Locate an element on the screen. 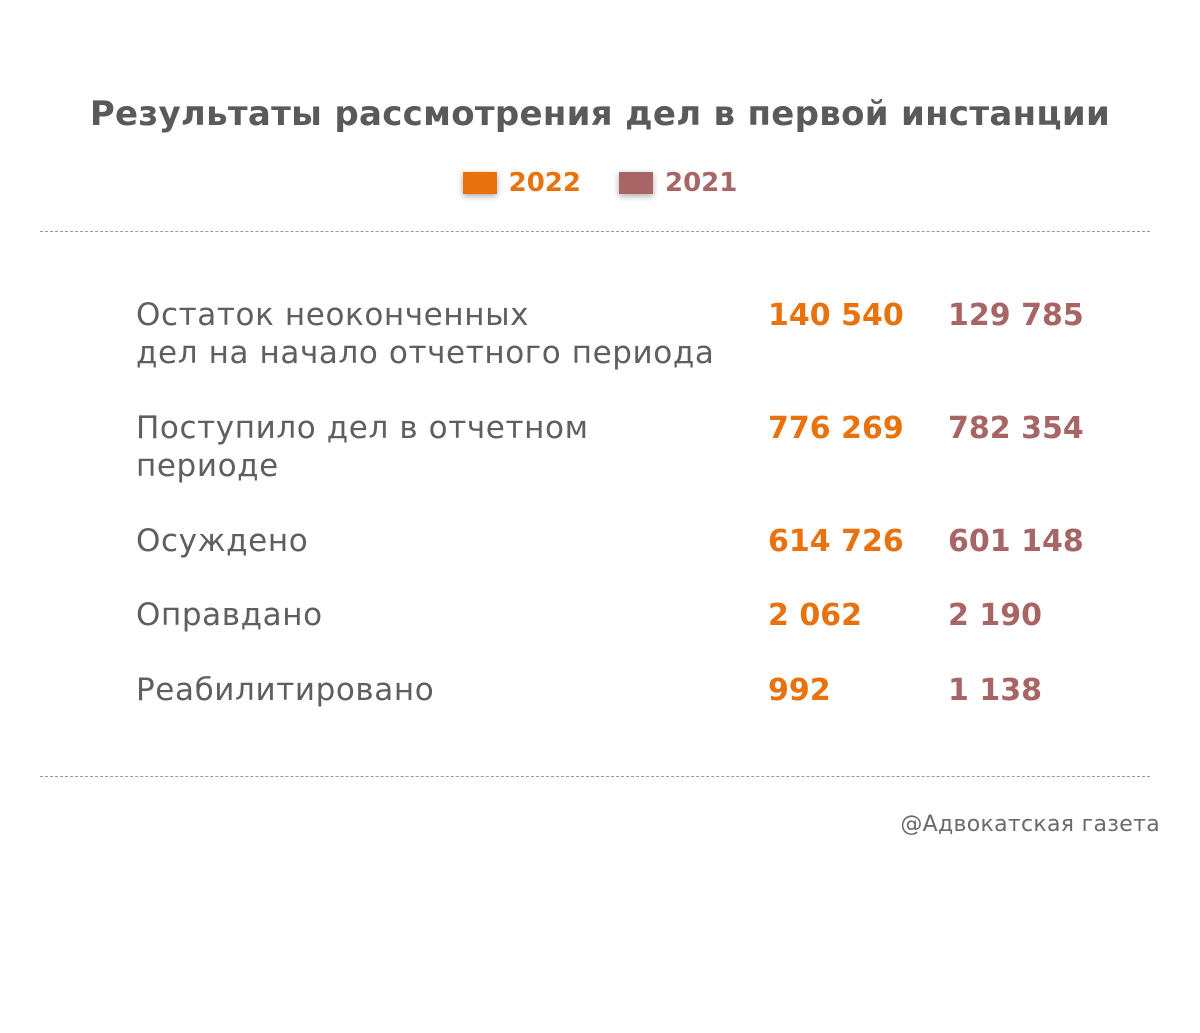  value-2022: 776 269 is located at coordinates (836, 428).